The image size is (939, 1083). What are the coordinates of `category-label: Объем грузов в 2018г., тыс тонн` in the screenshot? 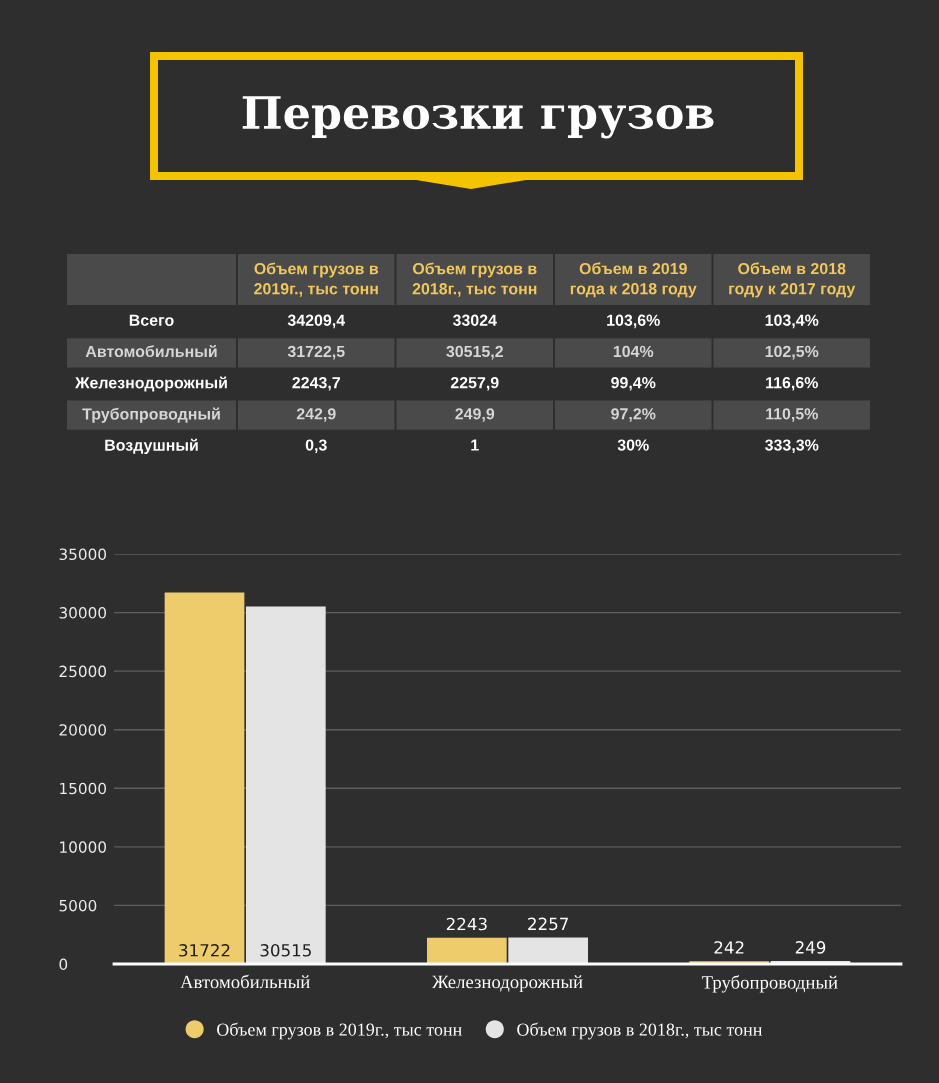 It's located at (474, 279).